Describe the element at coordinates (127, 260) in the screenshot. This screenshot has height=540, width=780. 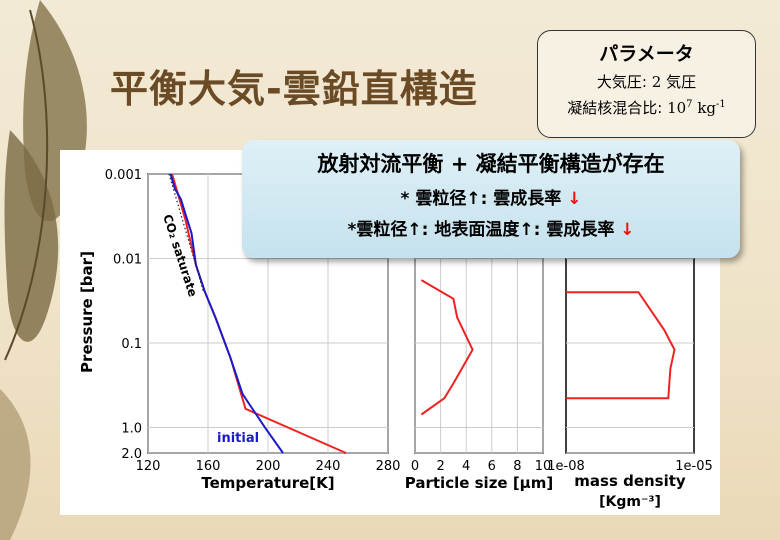
I see `y-tick-label: 0.01` at that location.